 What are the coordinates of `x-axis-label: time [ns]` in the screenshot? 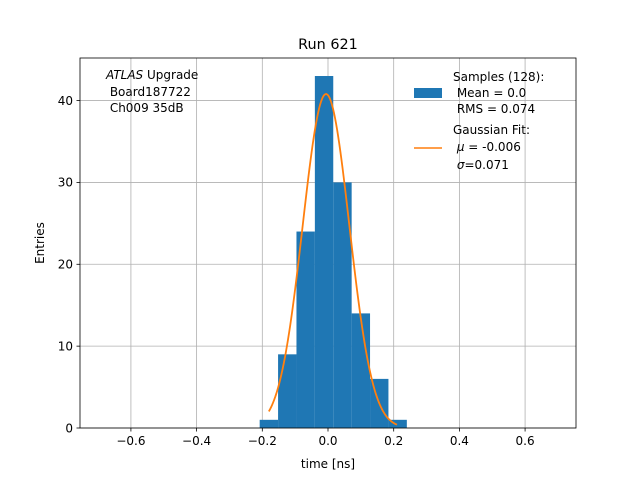 It's located at (328, 464).